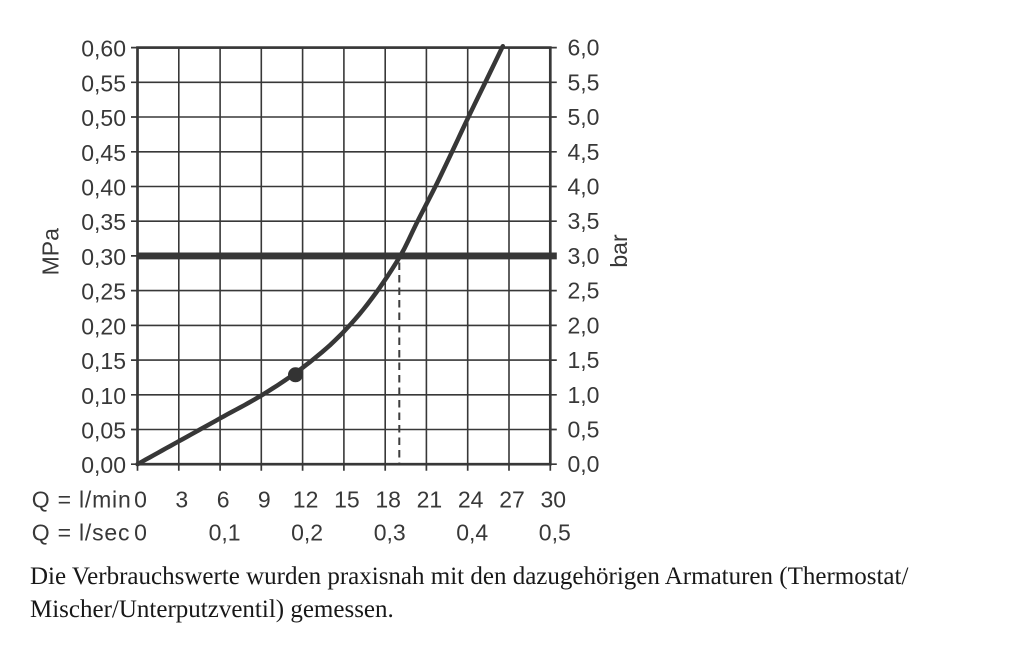 The width and height of the screenshot is (1024, 652). Describe the element at coordinates (584, 360) in the screenshot. I see `svg-text: 1,5` at that location.